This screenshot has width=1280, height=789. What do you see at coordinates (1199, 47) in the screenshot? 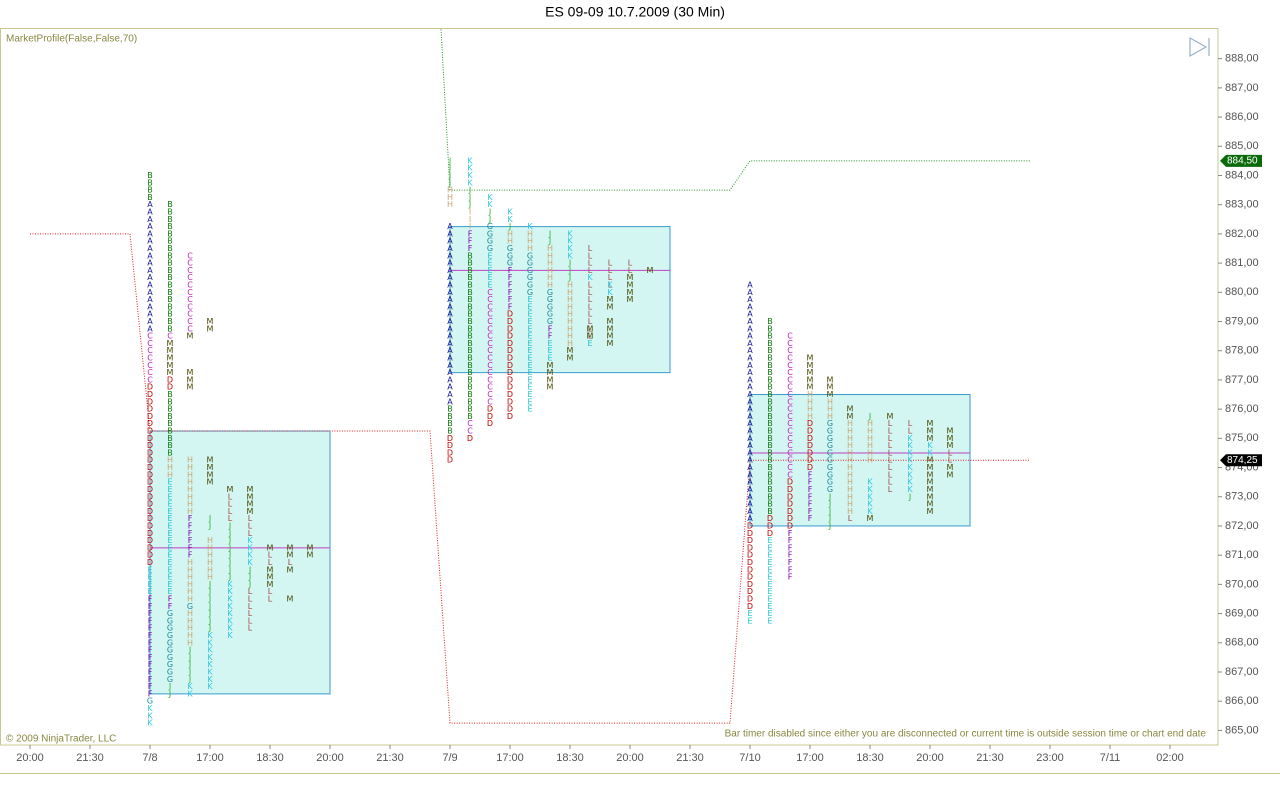
I see `scroll-end-button` at bounding box center [1199, 47].